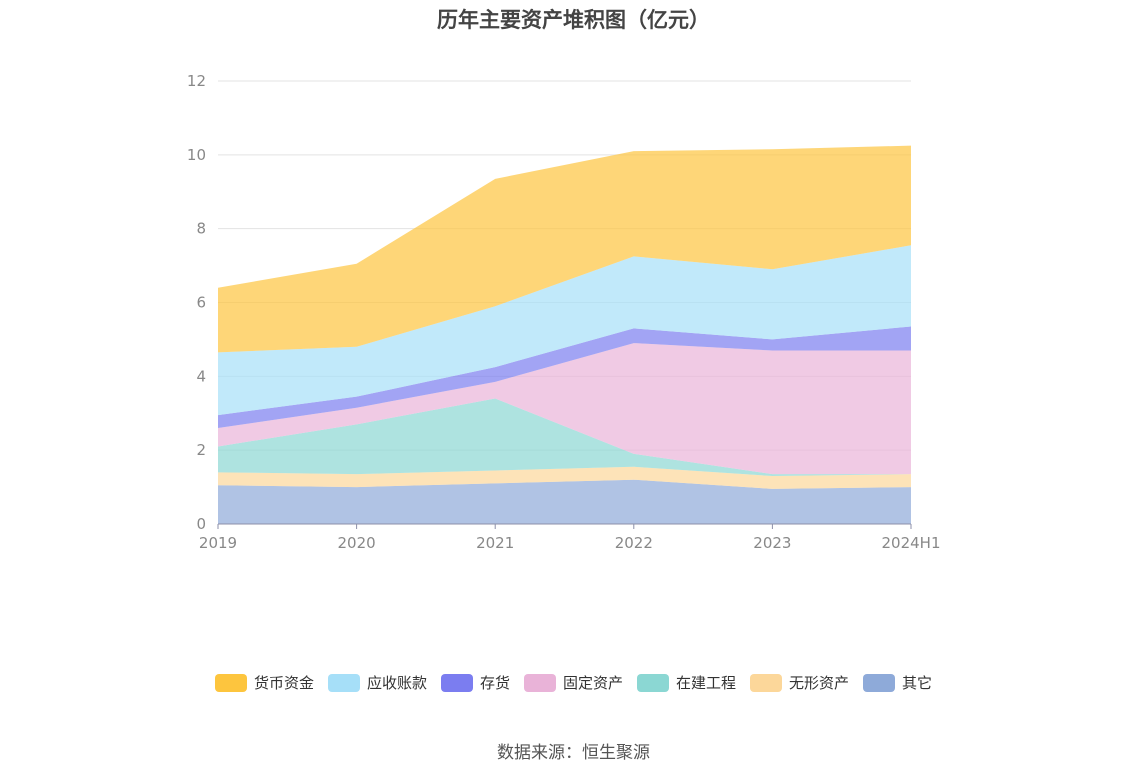 The width and height of the screenshot is (1147, 776). I want to click on x-tick-label: 2020, so click(357, 543).